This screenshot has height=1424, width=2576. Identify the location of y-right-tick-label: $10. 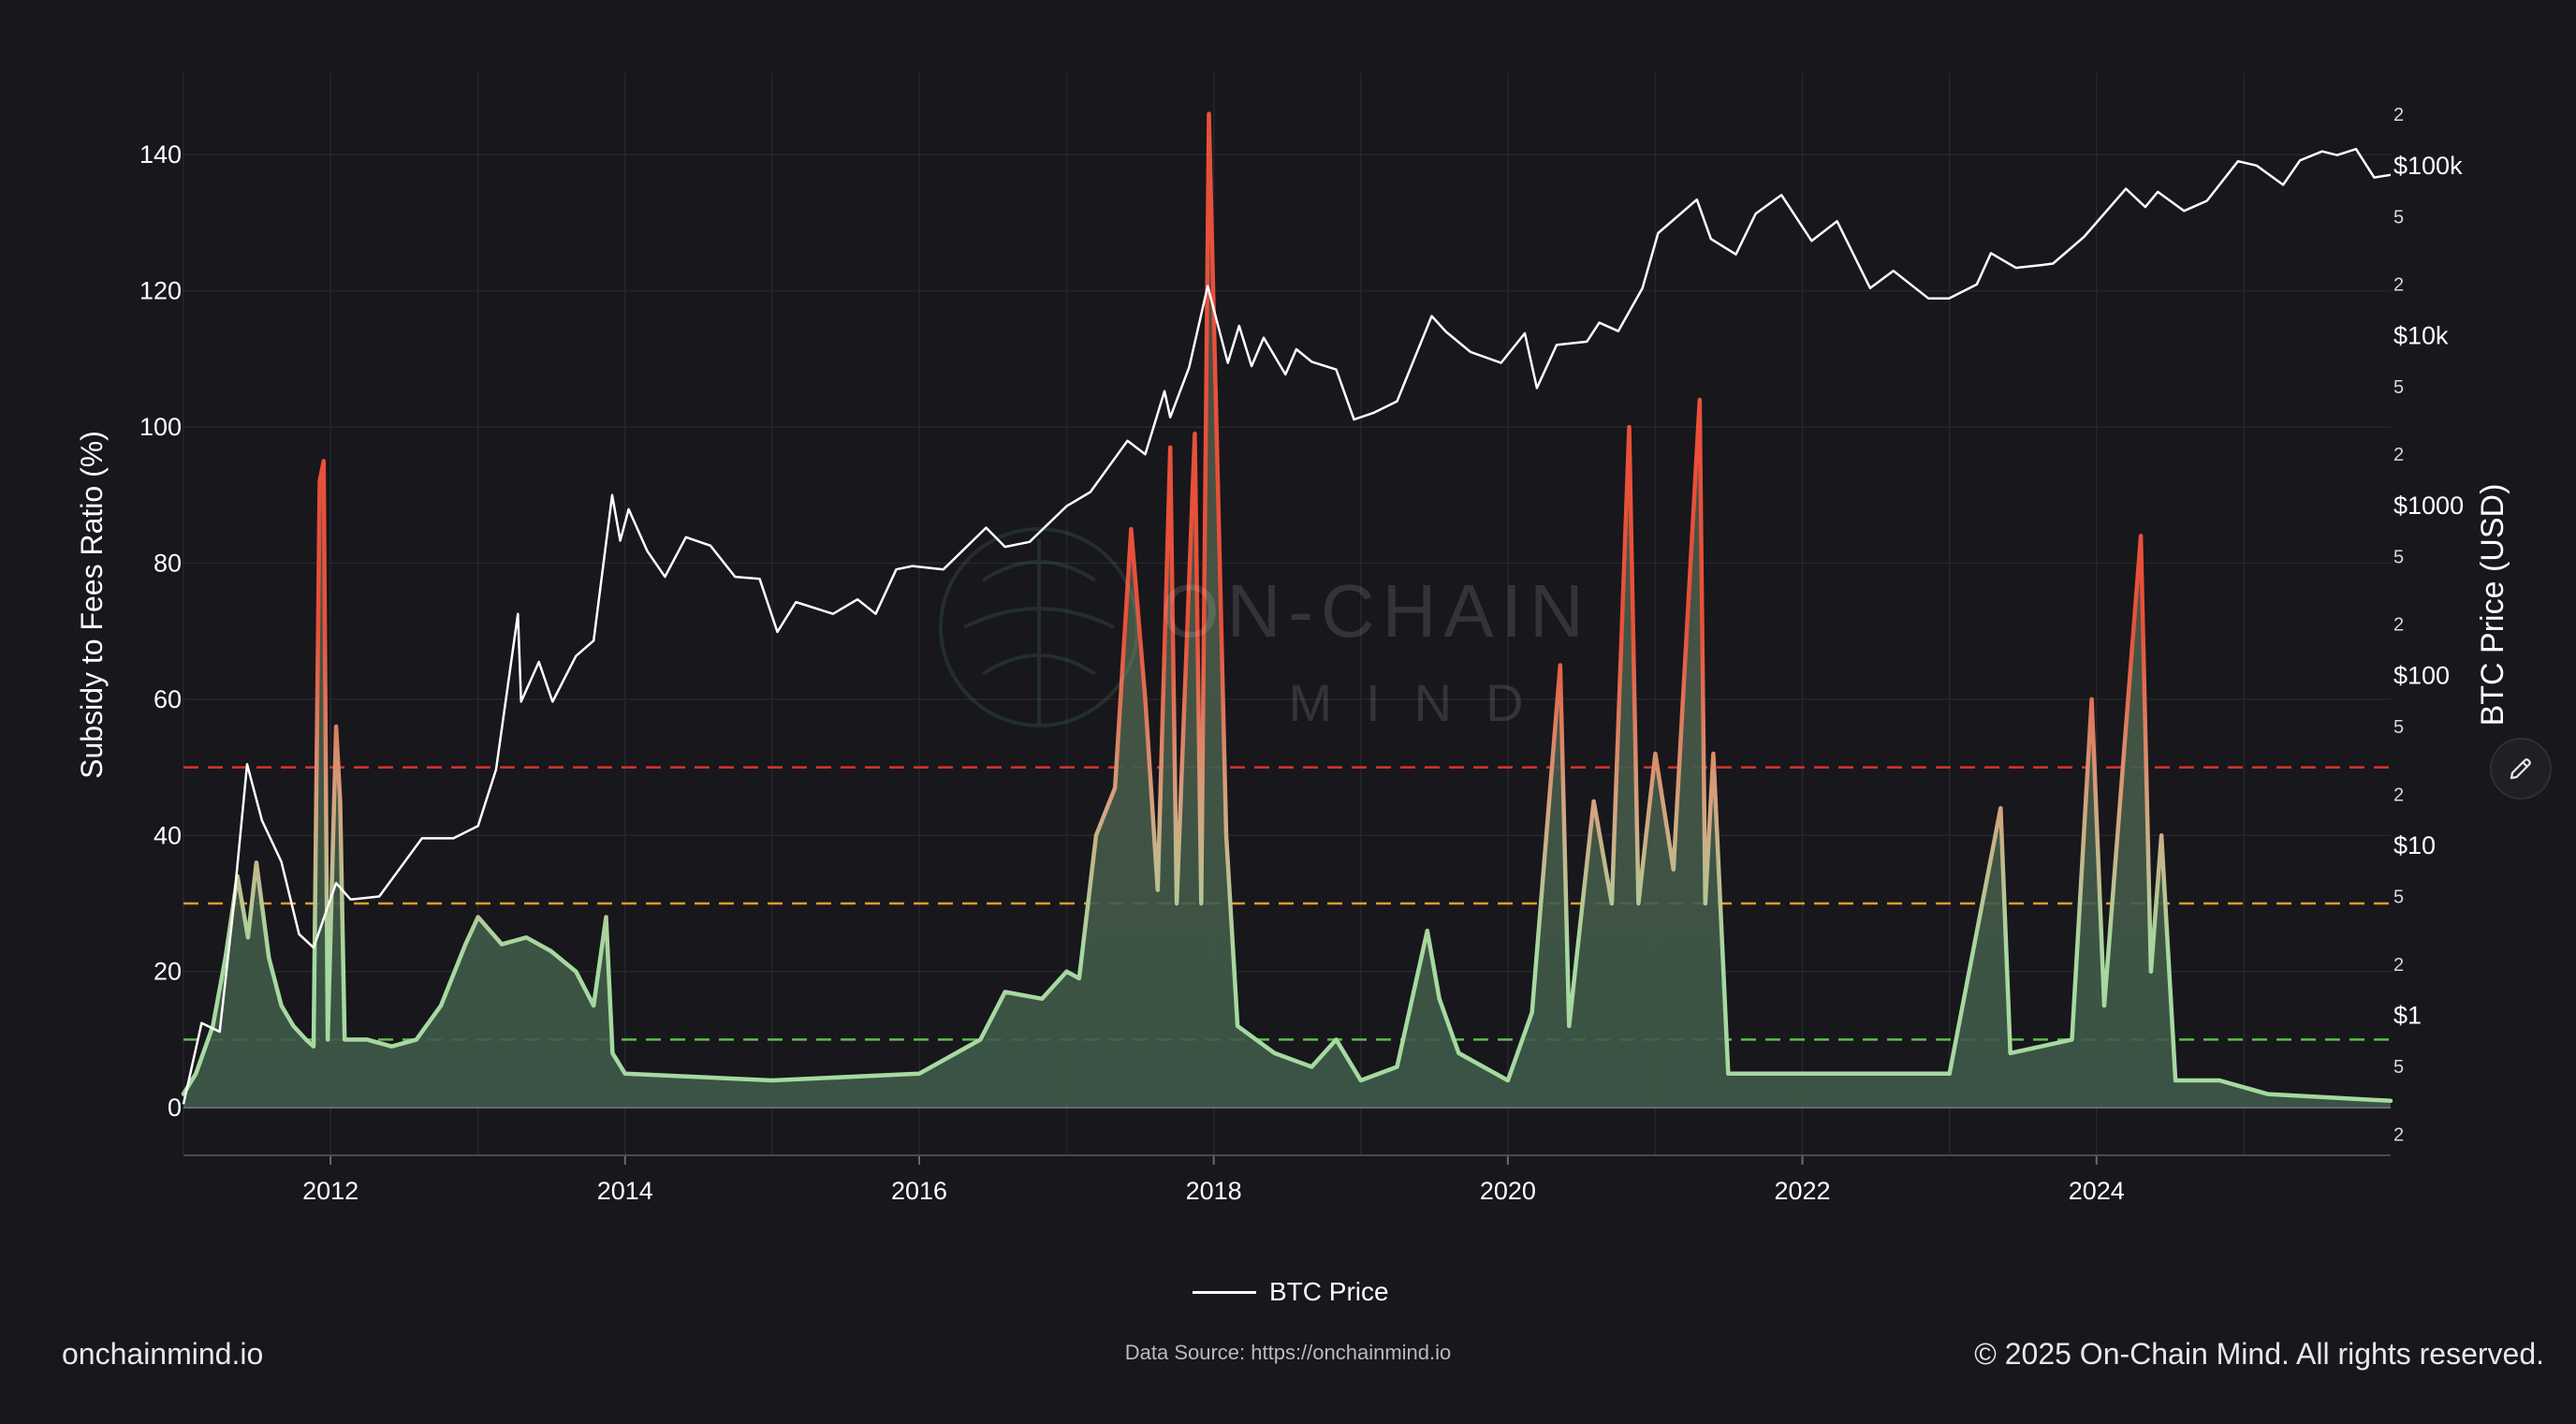
(2414, 845).